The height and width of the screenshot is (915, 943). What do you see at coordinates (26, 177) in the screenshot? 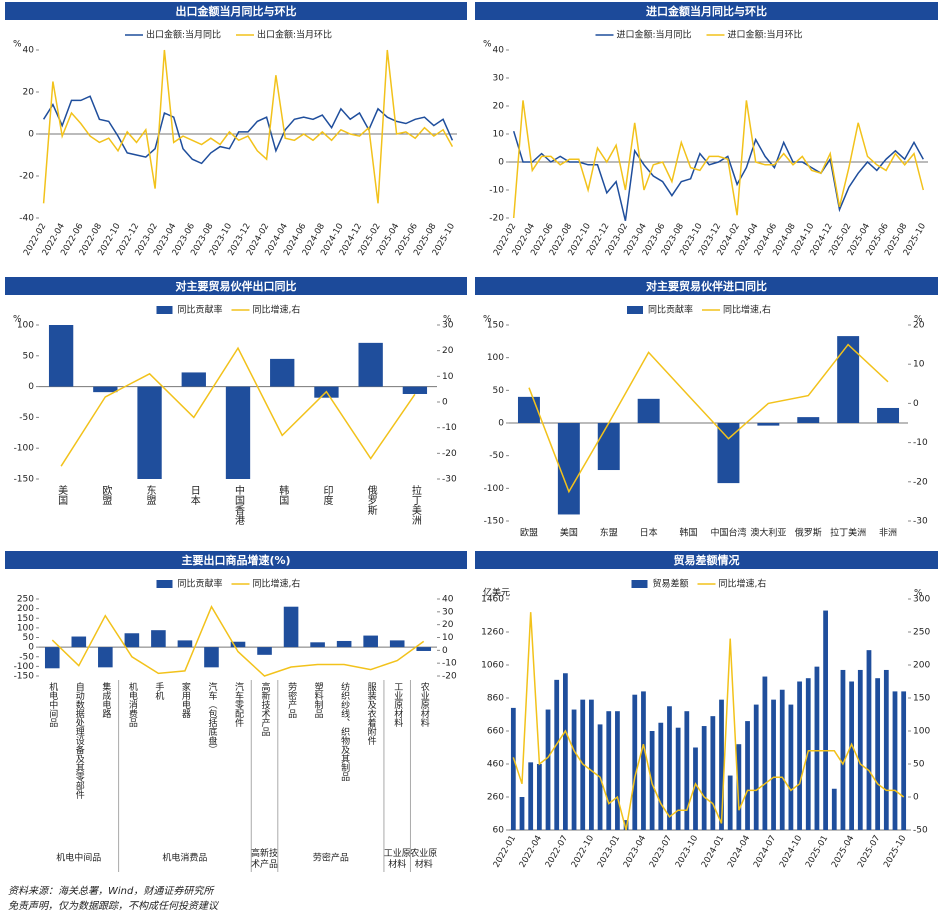
I see `y-tick-label: -20` at bounding box center [26, 177].